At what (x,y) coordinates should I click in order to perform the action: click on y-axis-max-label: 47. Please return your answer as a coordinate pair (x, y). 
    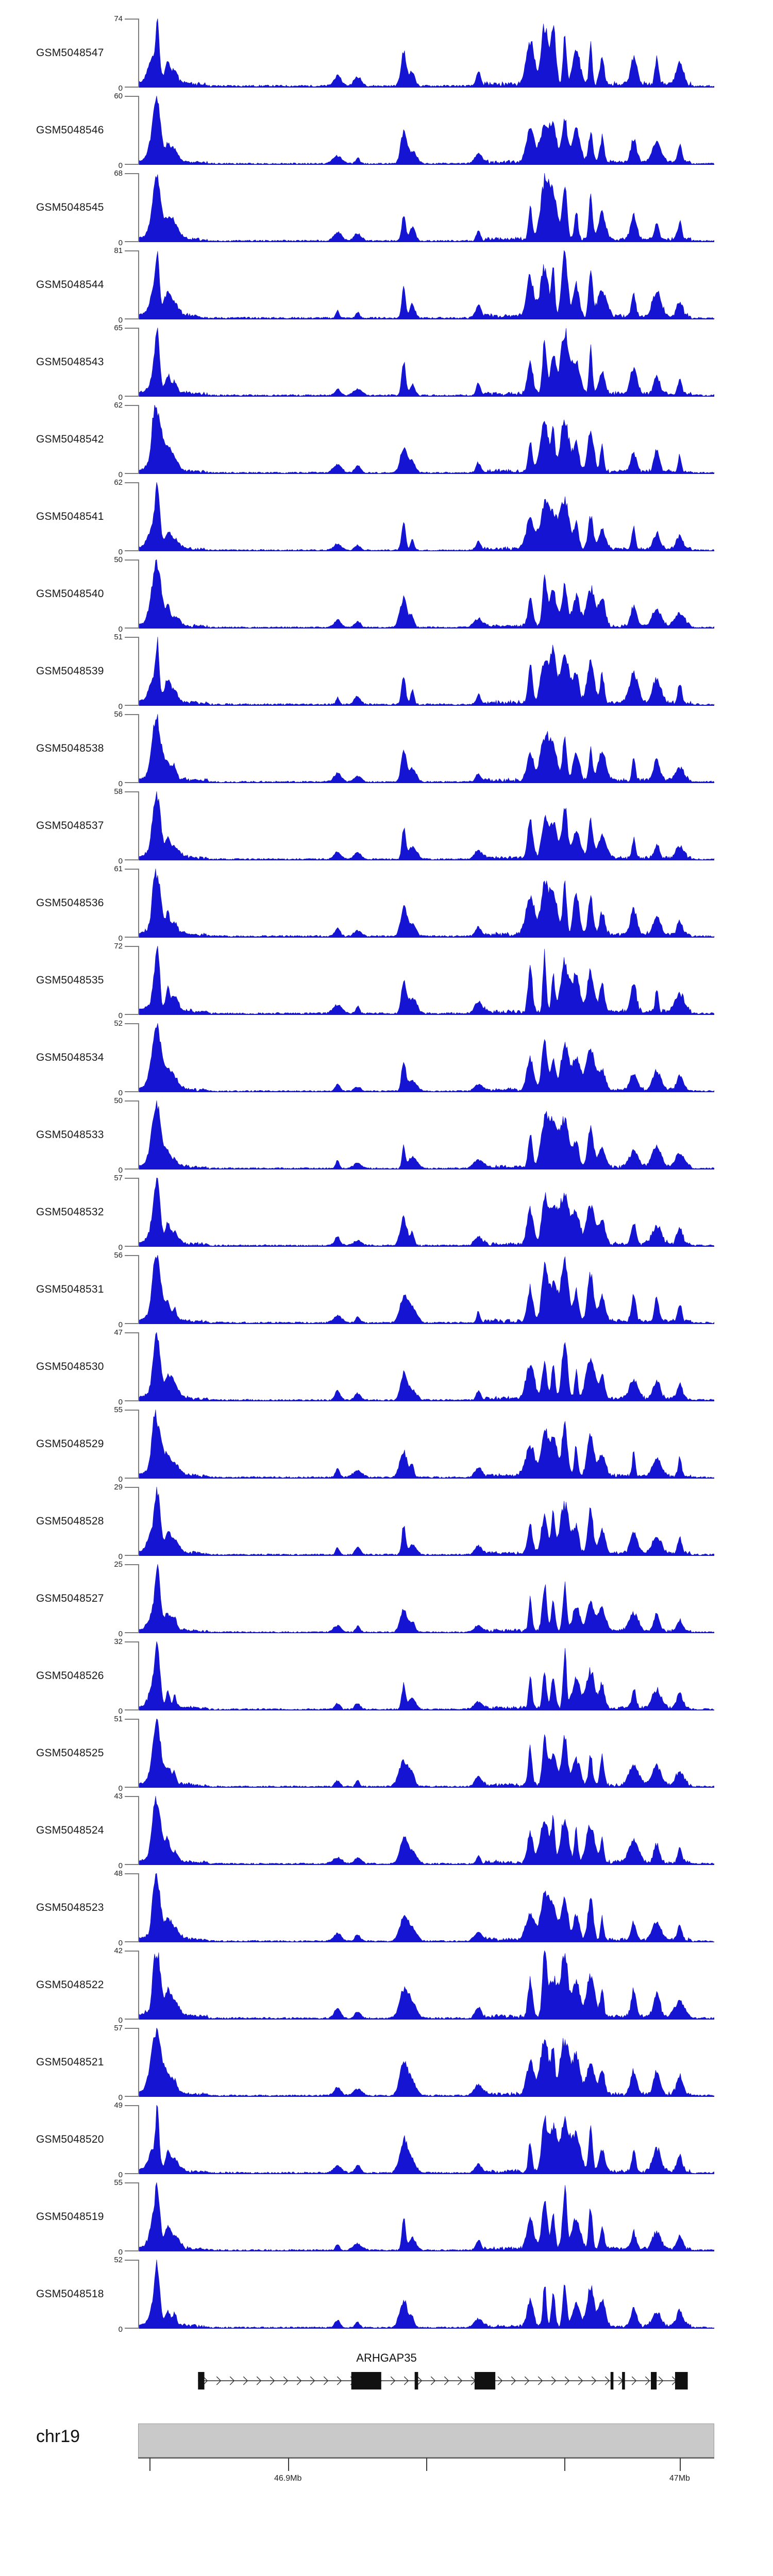
    Looking at the image, I should click on (118, 1332).